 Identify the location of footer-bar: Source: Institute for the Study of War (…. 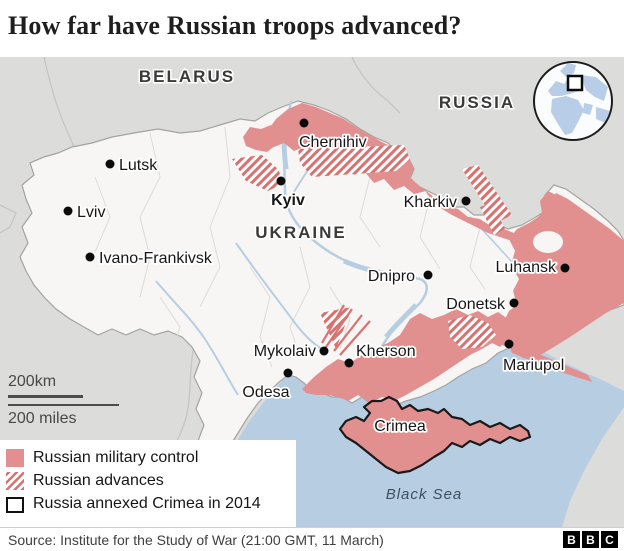
(312, 539).